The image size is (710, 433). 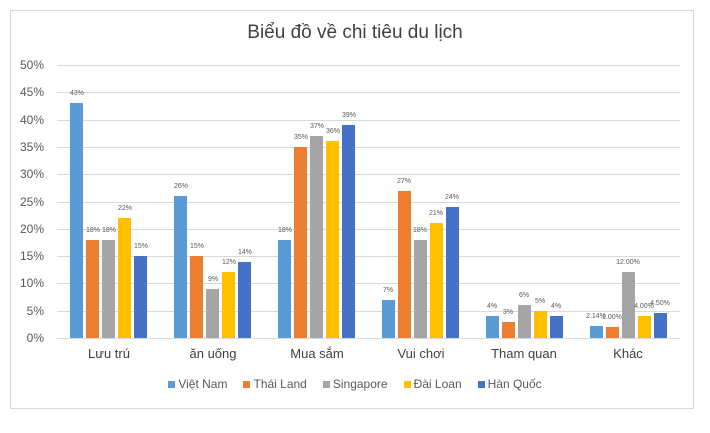 What do you see at coordinates (280, 384) in the screenshot?
I see `legend-label: Thái Land` at bounding box center [280, 384].